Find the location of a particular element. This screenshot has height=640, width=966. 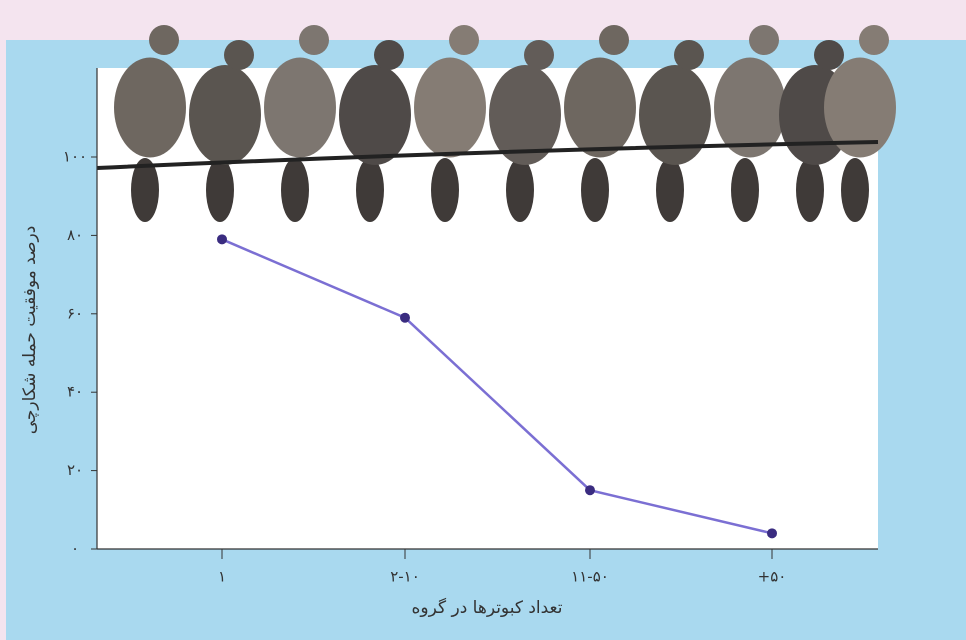

y-tick-label: ۶۰ is located at coordinates (75, 313).